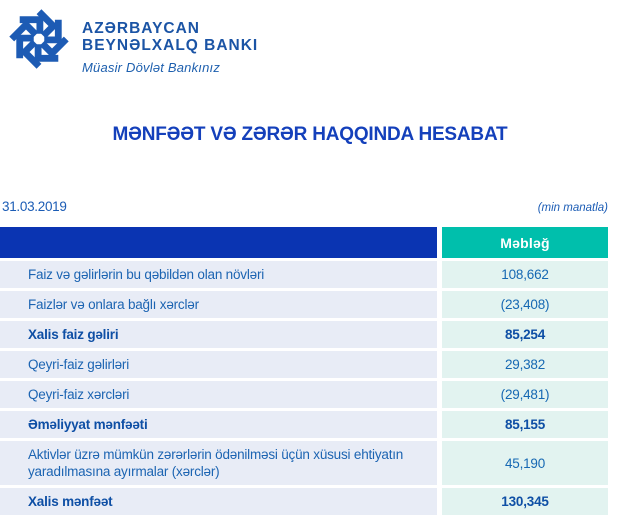 The width and height of the screenshot is (620, 516). I want to click on header-amount-cell: Məbləğ, so click(525, 242).